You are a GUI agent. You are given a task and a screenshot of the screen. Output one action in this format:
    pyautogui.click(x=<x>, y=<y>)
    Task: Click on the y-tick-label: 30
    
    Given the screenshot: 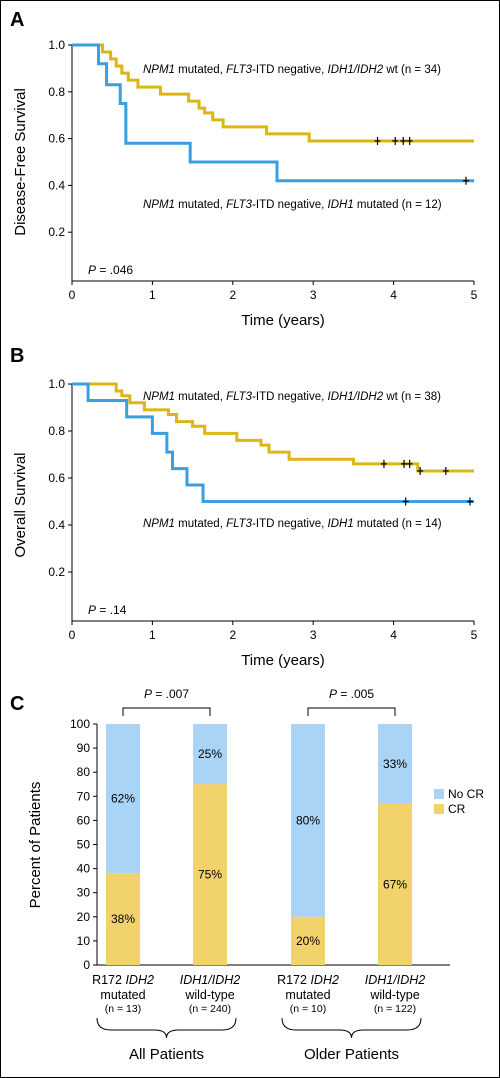 What is the action you would take?
    pyautogui.click(x=84, y=893)
    